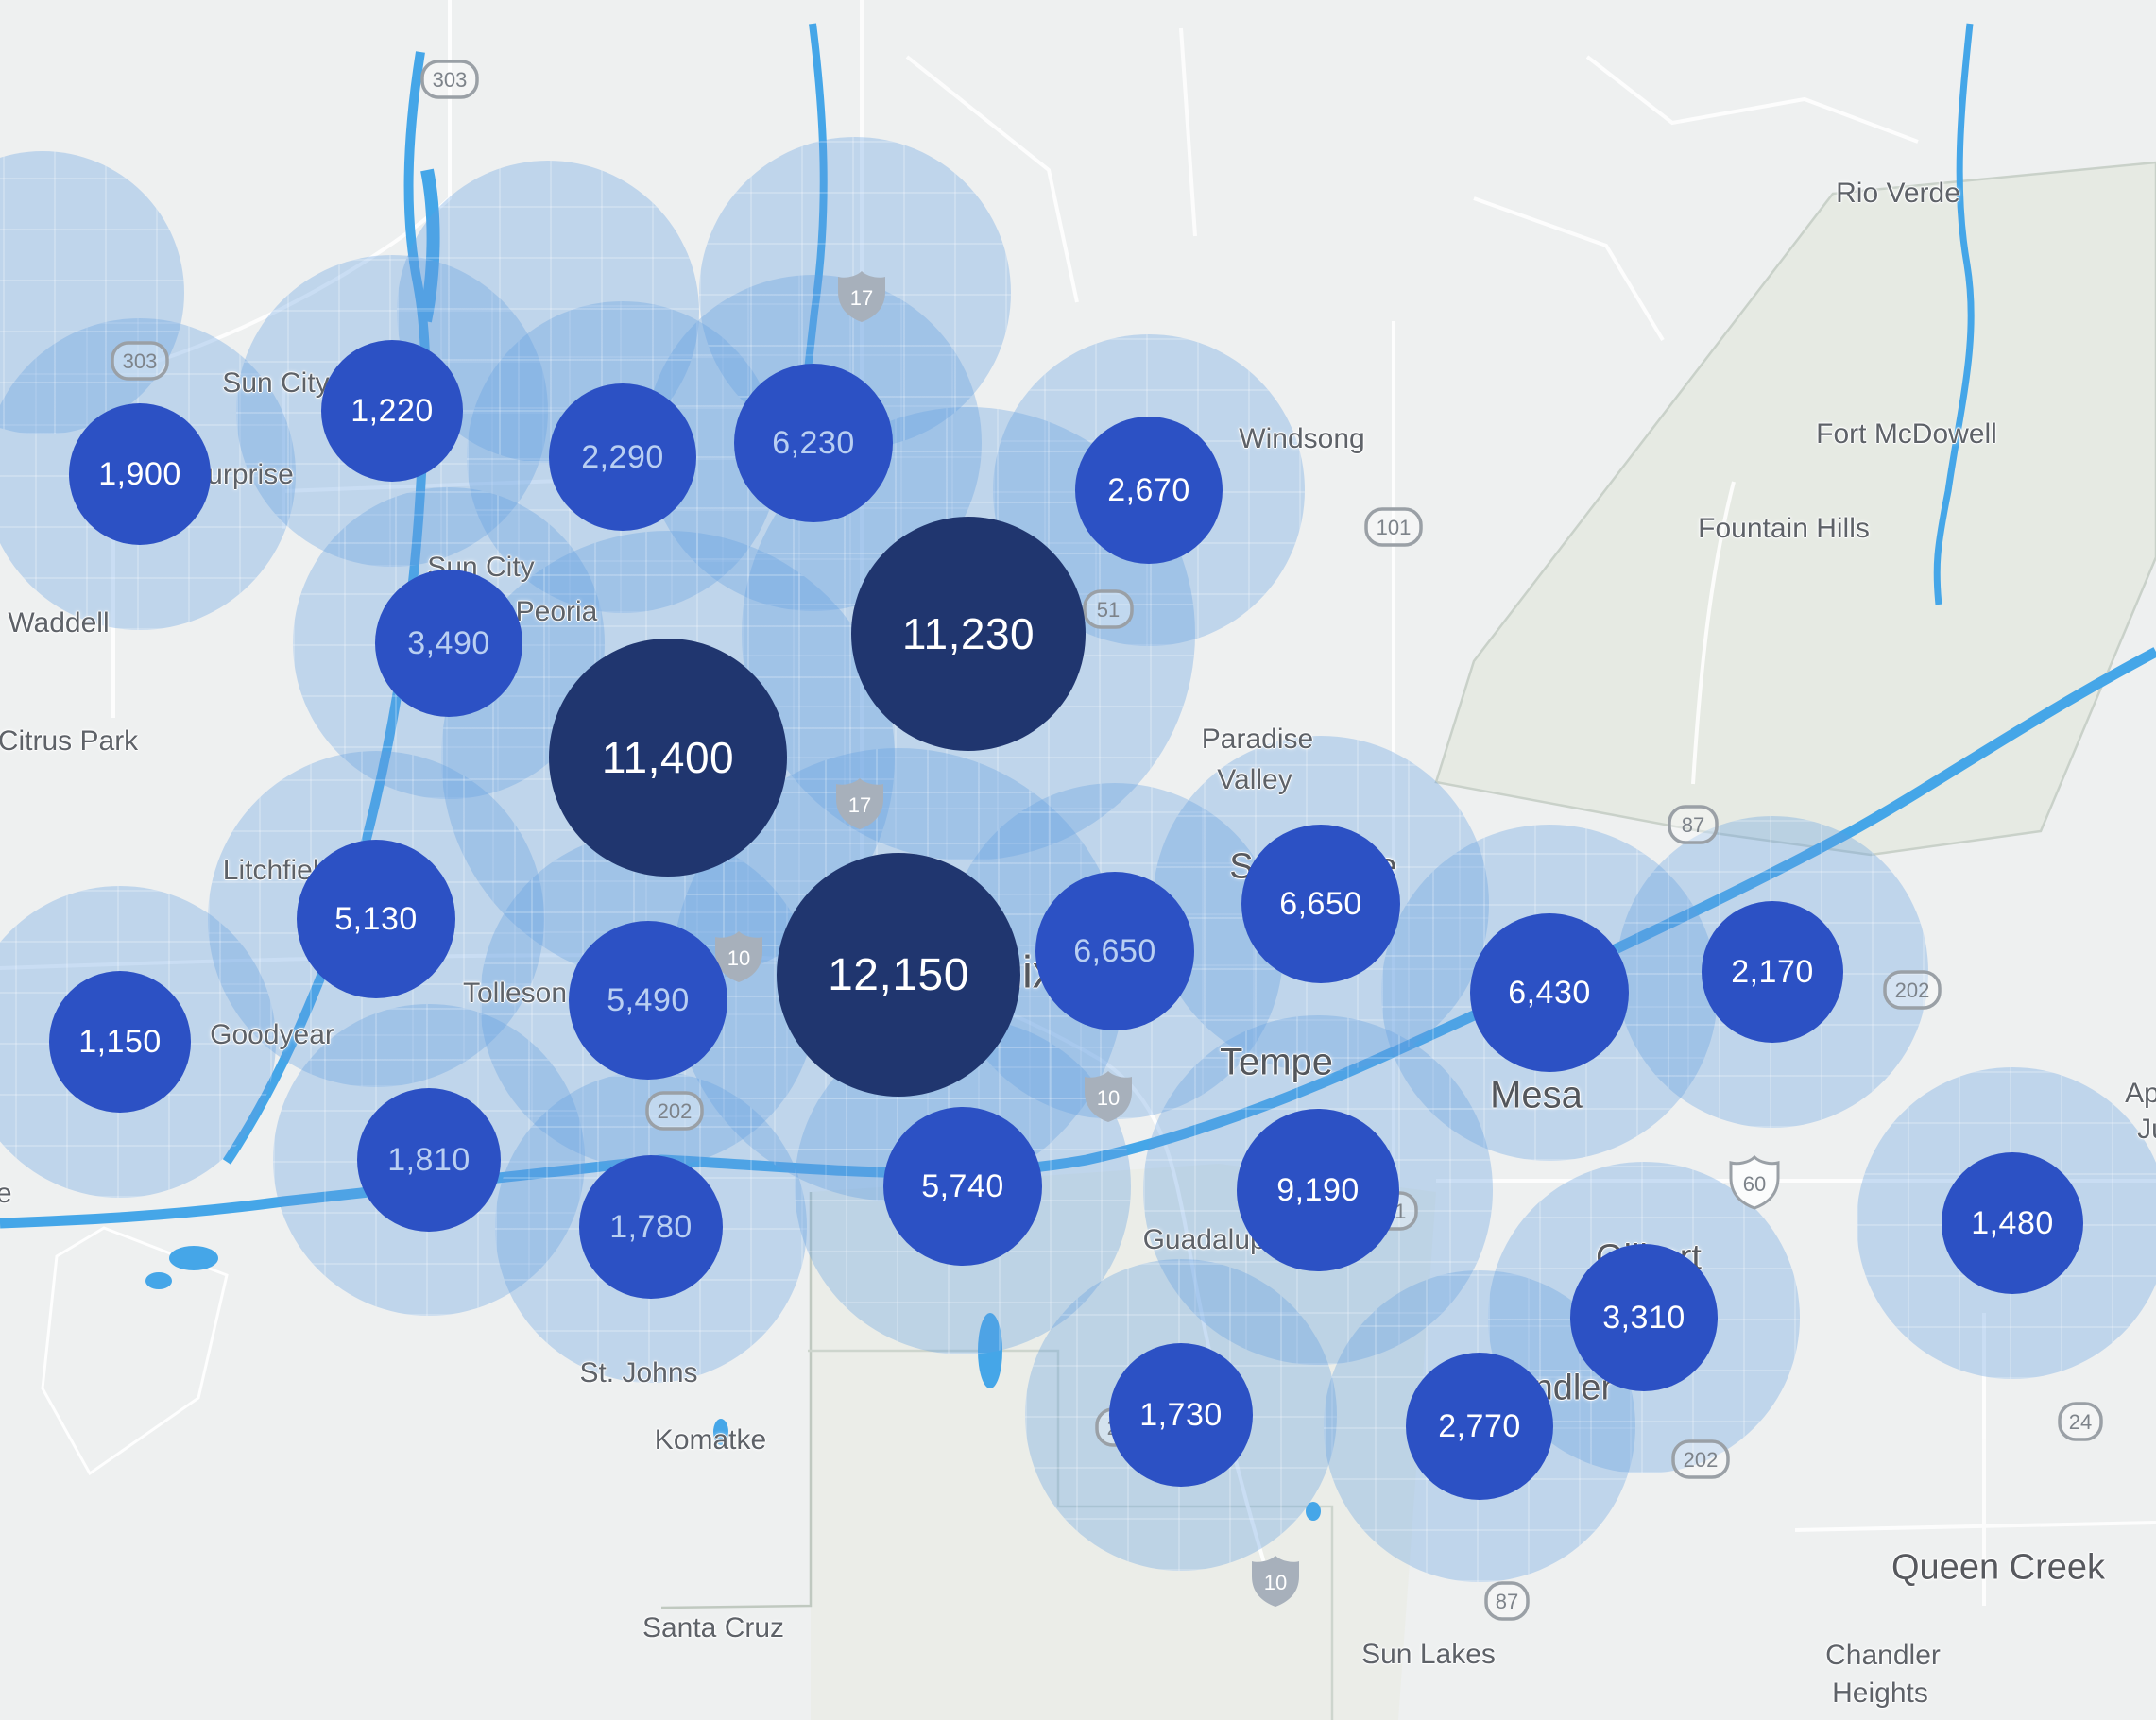 Image resolution: width=2156 pixels, height=1720 pixels. What do you see at coordinates (120, 1042) in the screenshot?
I see `data-bubble-1150: 1,150` at bounding box center [120, 1042].